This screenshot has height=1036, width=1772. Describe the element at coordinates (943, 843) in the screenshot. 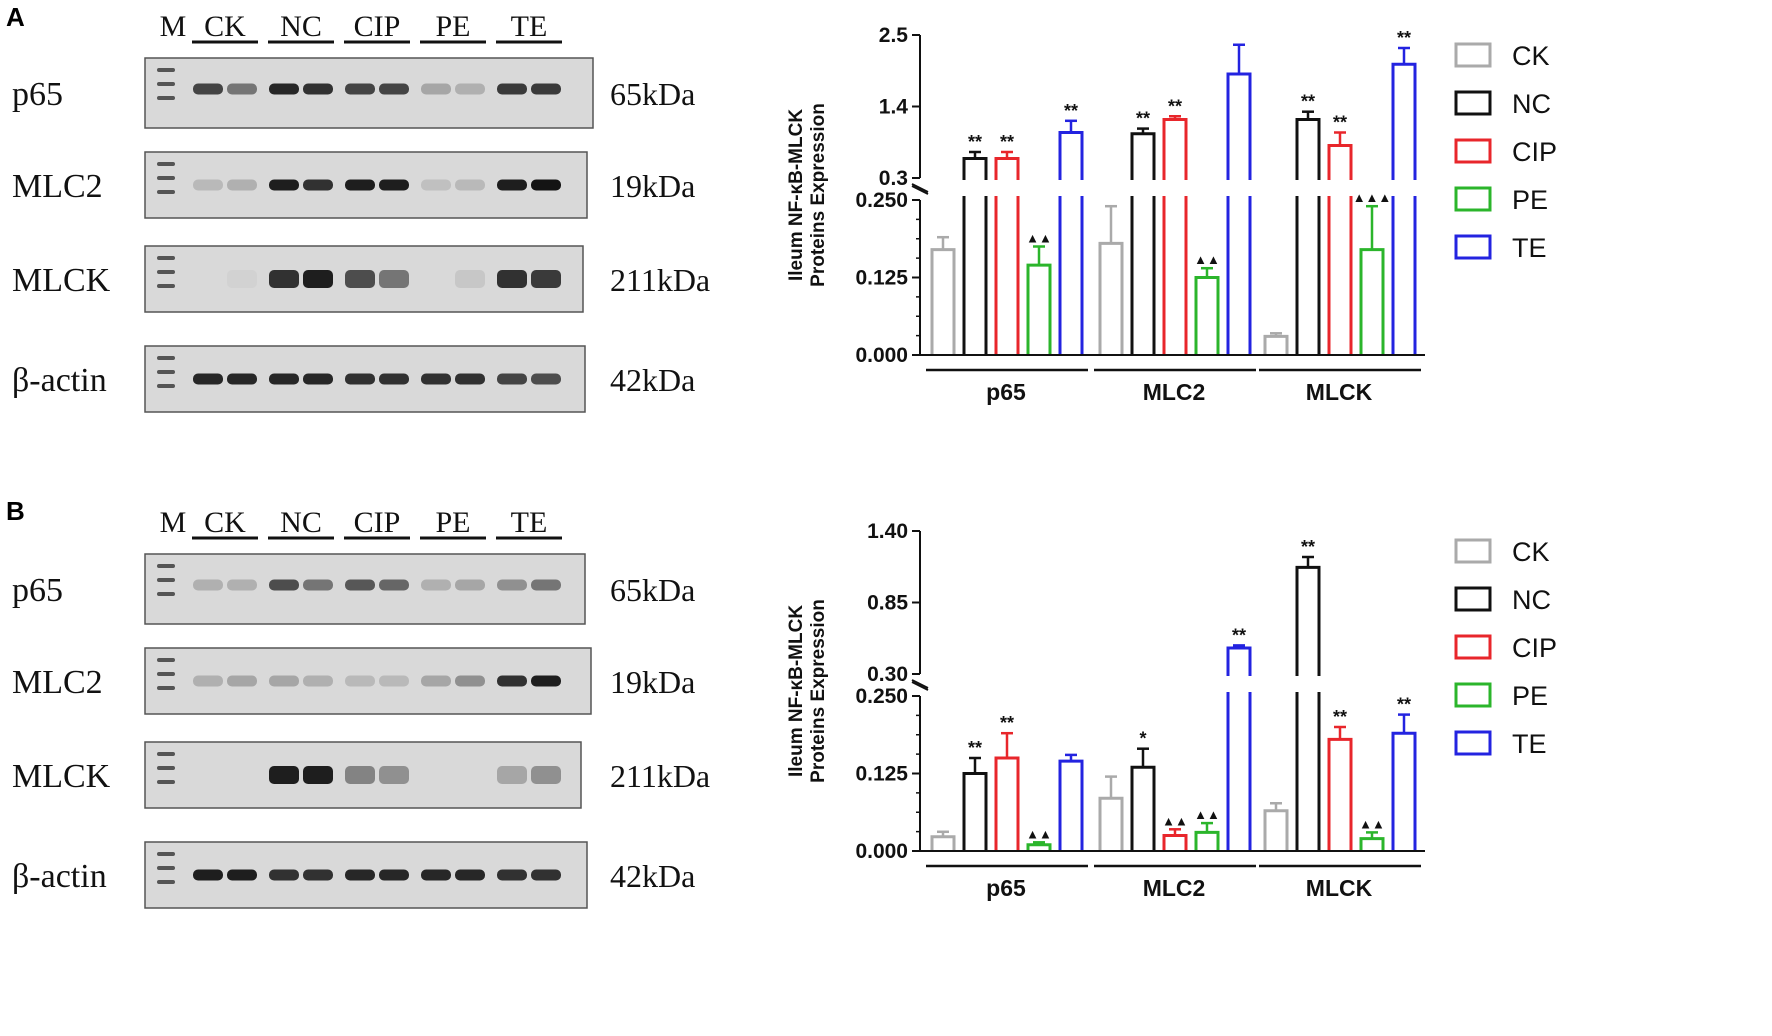

I see `bar-p65-ck` at that location.